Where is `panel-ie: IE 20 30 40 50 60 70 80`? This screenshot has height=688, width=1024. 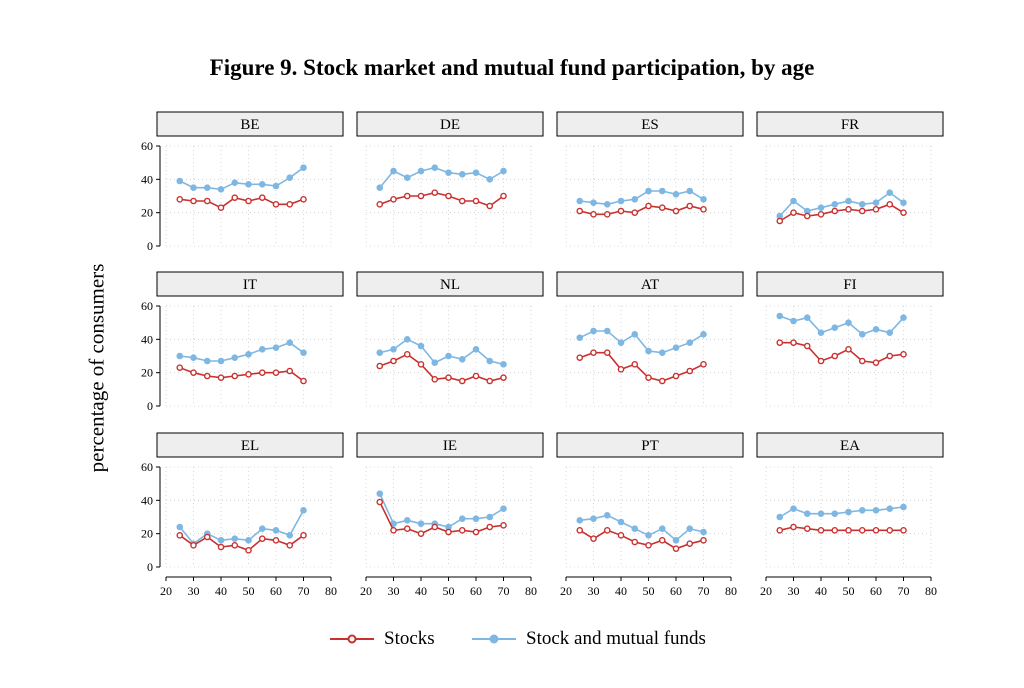 panel-ie: IE 20 30 40 50 60 70 80 is located at coordinates (450, 515).